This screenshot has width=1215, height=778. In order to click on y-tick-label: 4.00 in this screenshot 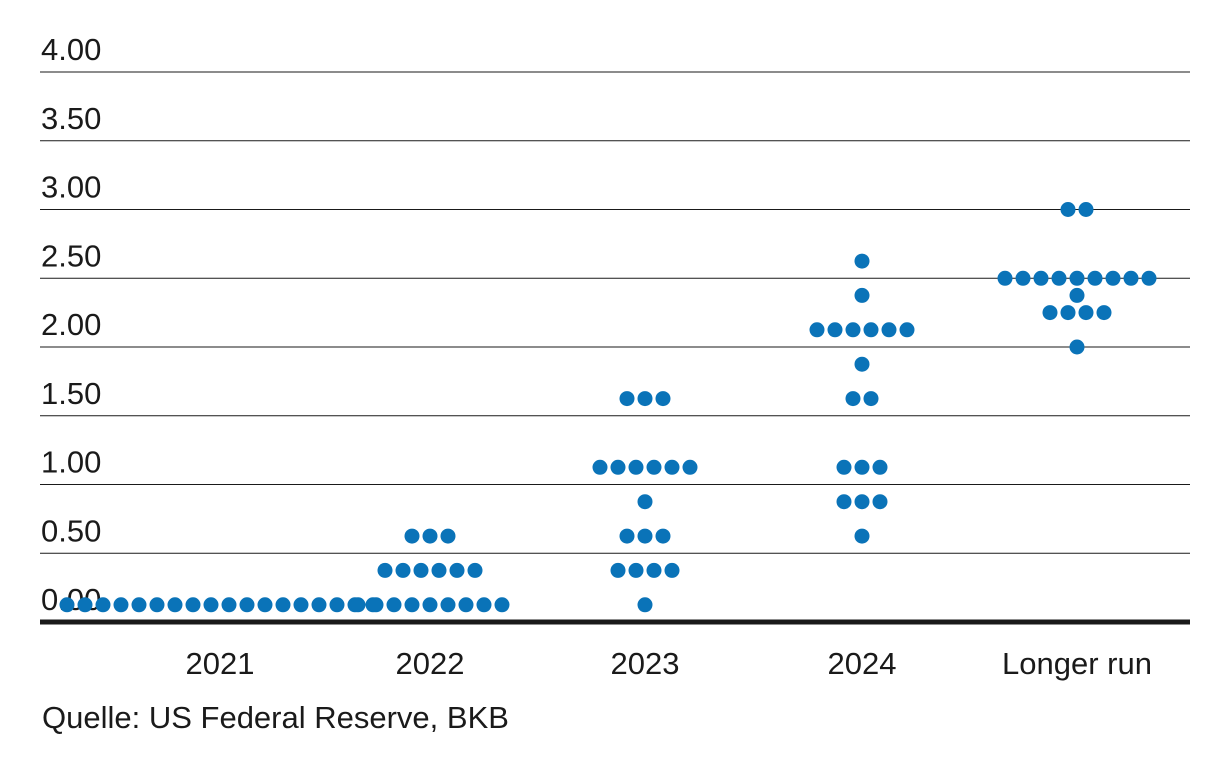, I will do `click(71, 49)`.